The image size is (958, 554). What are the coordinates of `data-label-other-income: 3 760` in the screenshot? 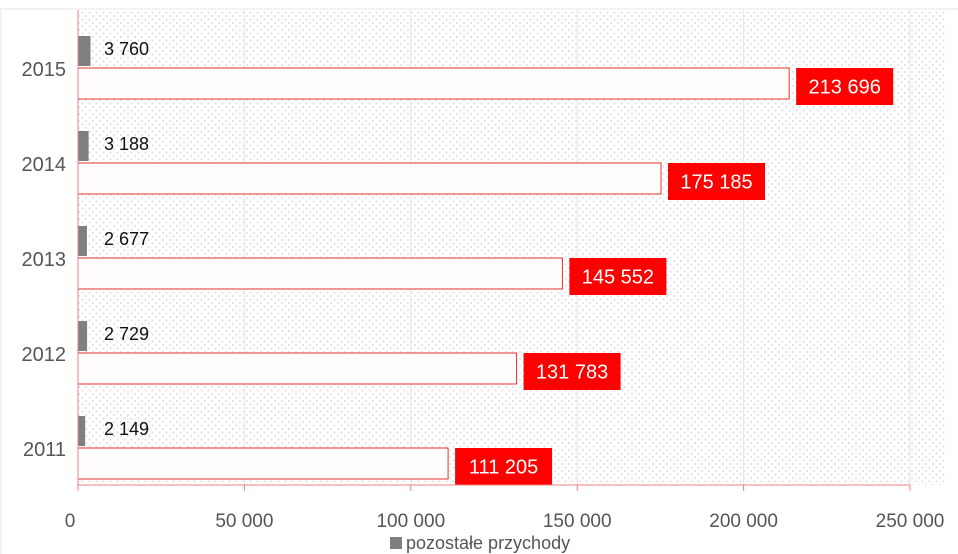 It's located at (126, 49).